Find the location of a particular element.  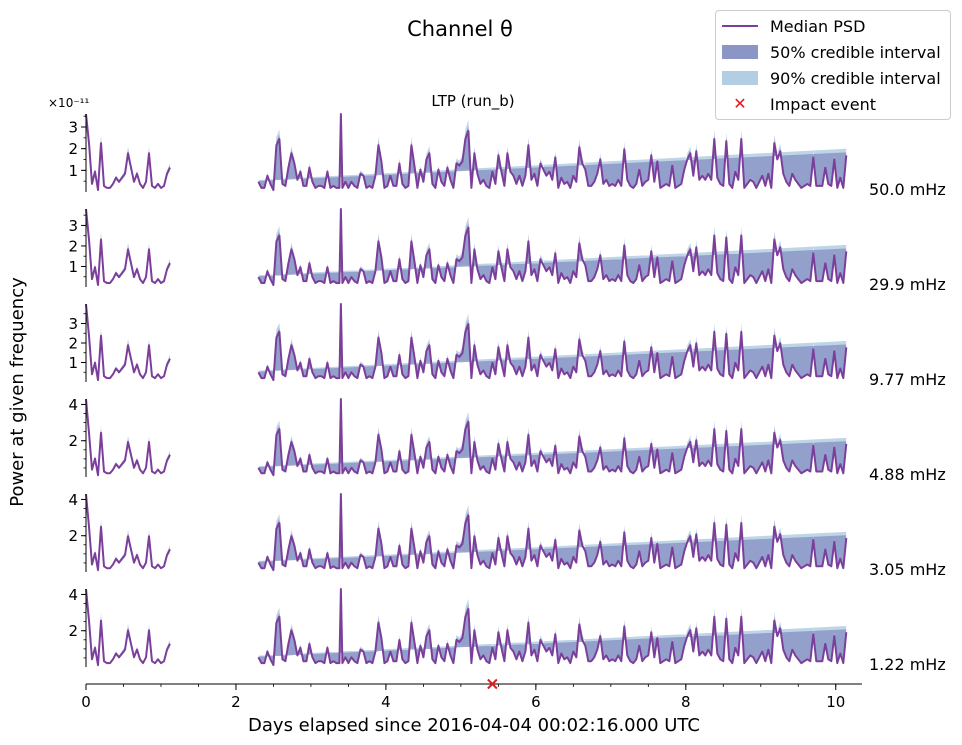

x-tick-label: 8 is located at coordinates (686, 702).